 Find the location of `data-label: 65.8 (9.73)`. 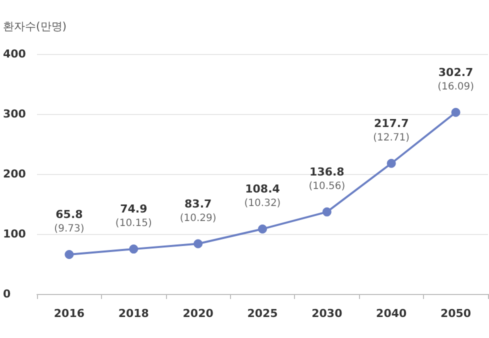

data-label: 65.8 (9.73) is located at coordinates (69, 221).